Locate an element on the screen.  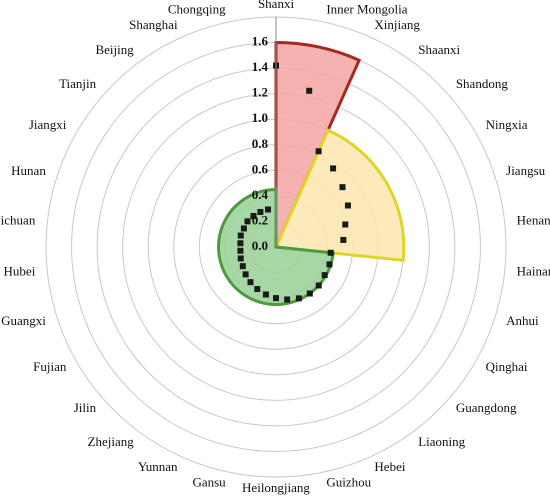
y-tick-label: 1.2 is located at coordinates (260, 92).